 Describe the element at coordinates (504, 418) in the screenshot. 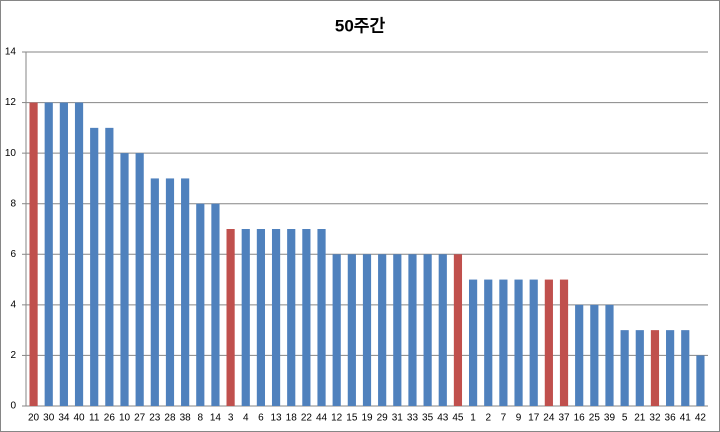

I see `x-tick-label: 7` at that location.